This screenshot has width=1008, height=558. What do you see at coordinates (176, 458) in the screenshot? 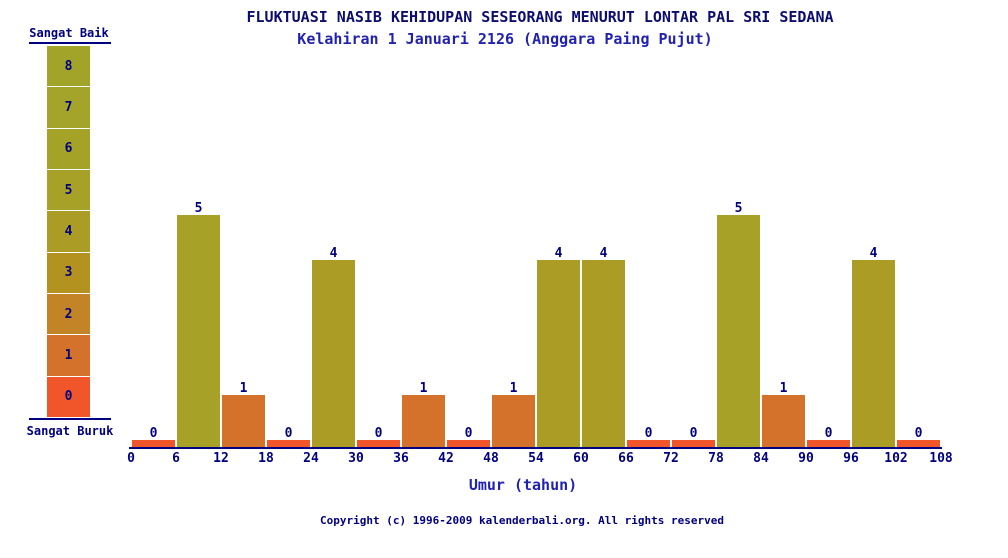
I see `x-tick-6: 6` at bounding box center [176, 458].